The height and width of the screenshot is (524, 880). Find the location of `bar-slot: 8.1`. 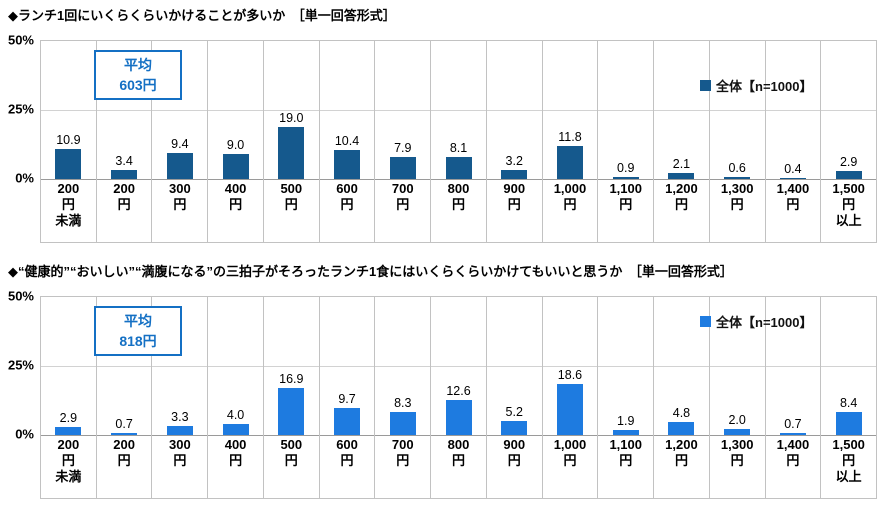

bar-slot: 8.1 is located at coordinates (459, 110).